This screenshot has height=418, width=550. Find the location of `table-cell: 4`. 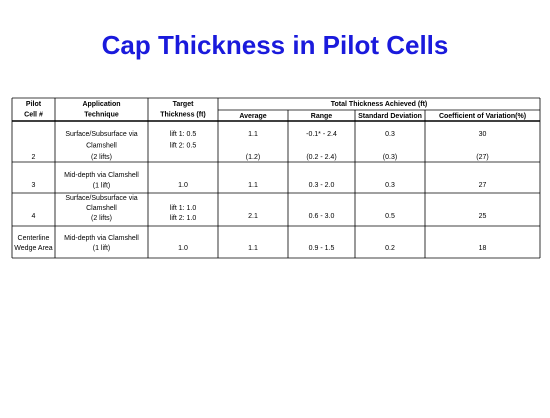

table-cell: 4 is located at coordinates (34, 216).